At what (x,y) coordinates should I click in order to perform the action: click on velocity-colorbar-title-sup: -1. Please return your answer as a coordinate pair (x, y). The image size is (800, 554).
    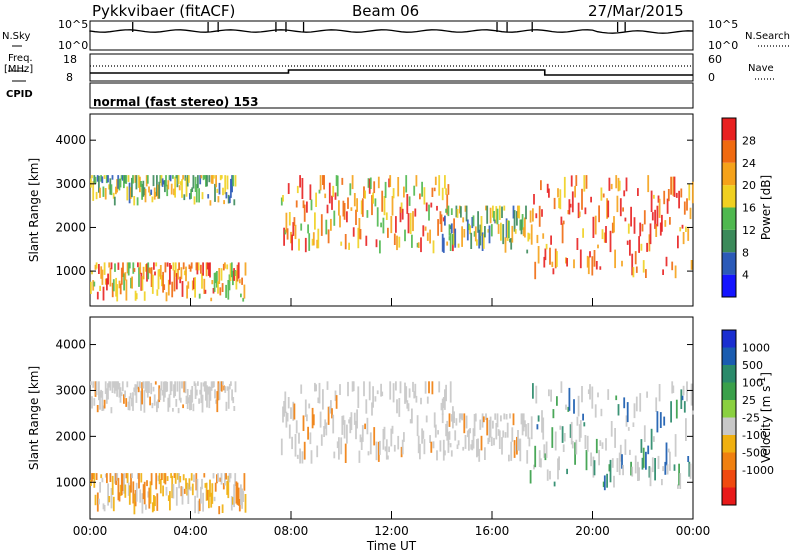
    Looking at the image, I should click on (763, 381).